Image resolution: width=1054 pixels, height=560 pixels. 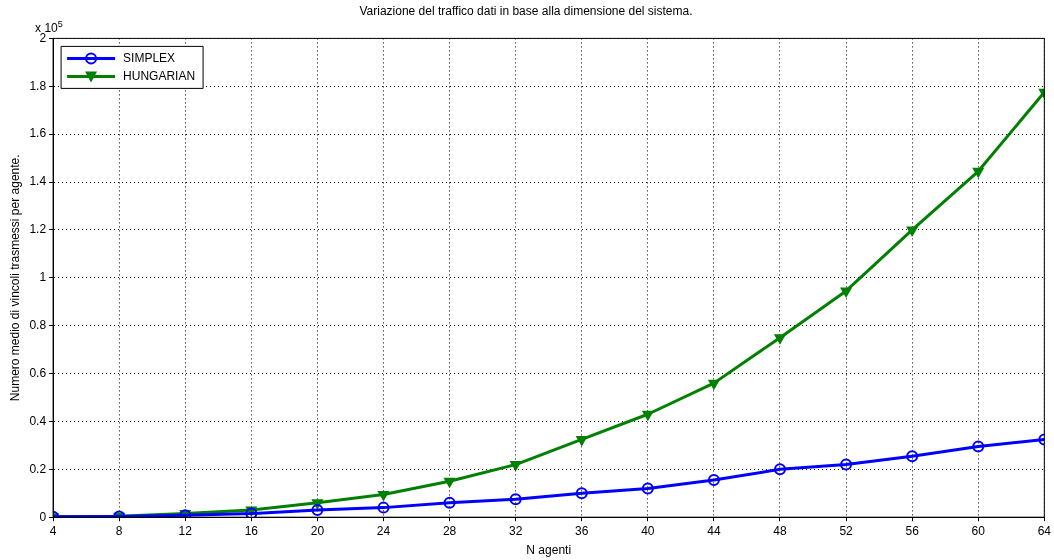 I want to click on x-tick-label: 8, so click(x=119, y=530).